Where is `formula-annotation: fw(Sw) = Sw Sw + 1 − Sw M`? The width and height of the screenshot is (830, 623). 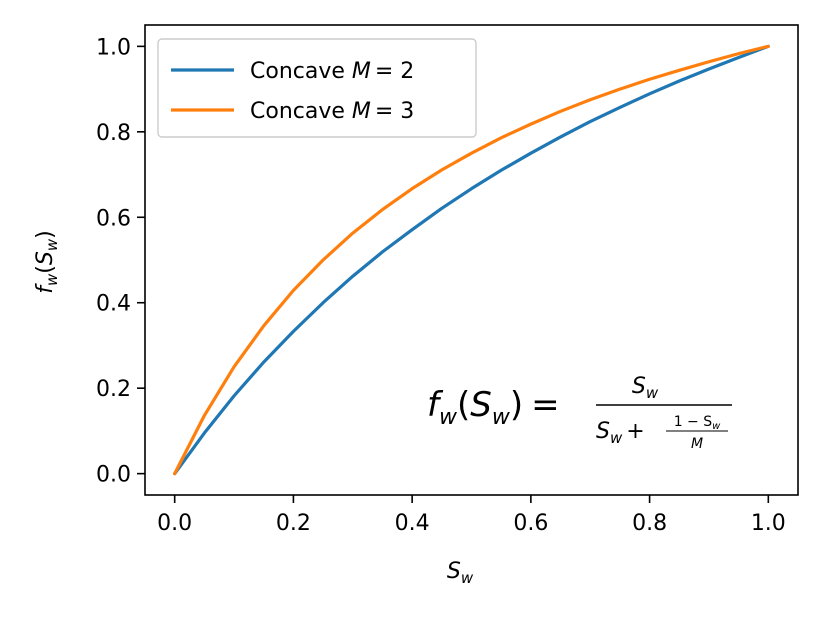 formula-annotation: fw(Sw) = Sw Sw + 1 − Sw M is located at coordinates (579, 413).